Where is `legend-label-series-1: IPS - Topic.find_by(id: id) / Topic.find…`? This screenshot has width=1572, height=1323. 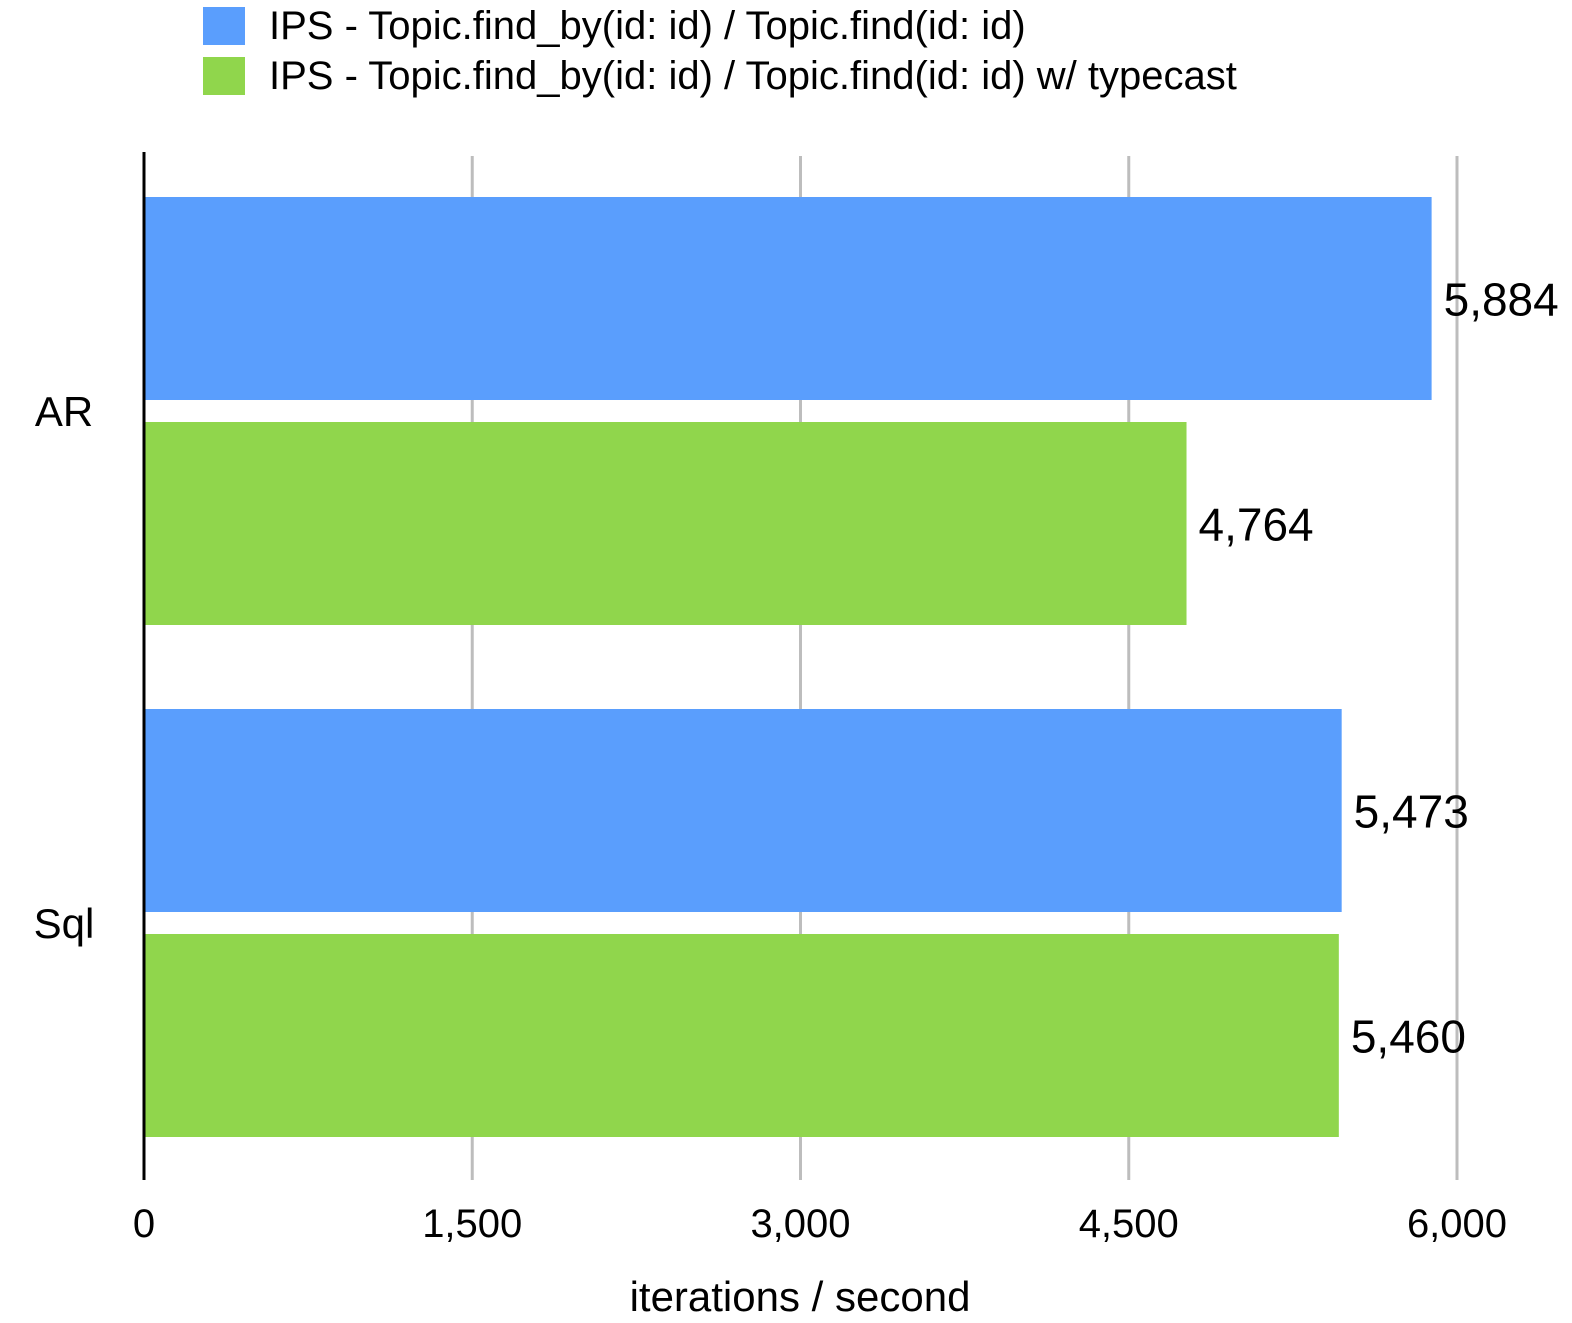 legend-label-series-1: IPS - Topic.find_by(id: id) / Topic.find… is located at coordinates (647, 26).